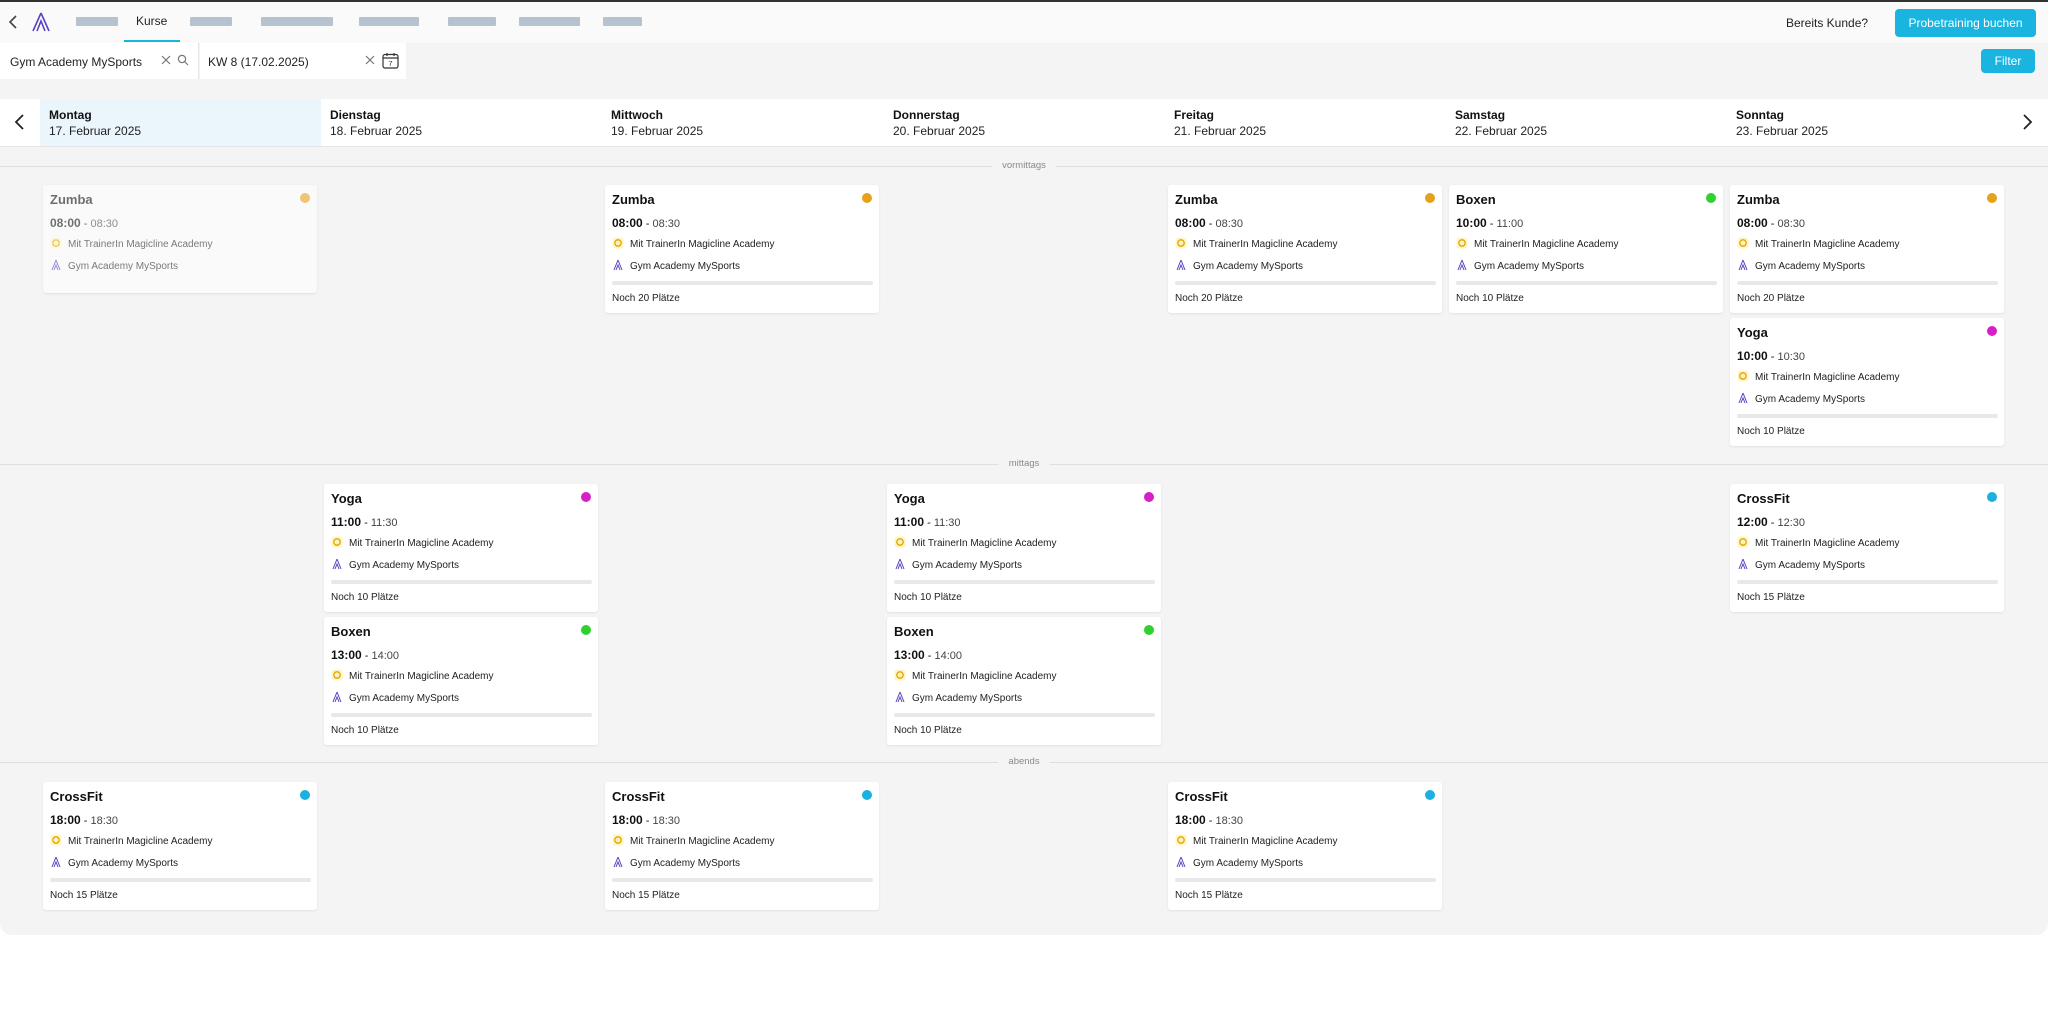 Image resolution: width=2048 pixels, height=1029 pixels. I want to click on day-column-header-sunday: Sonntag 23. Februar 2025, so click(1867, 122).